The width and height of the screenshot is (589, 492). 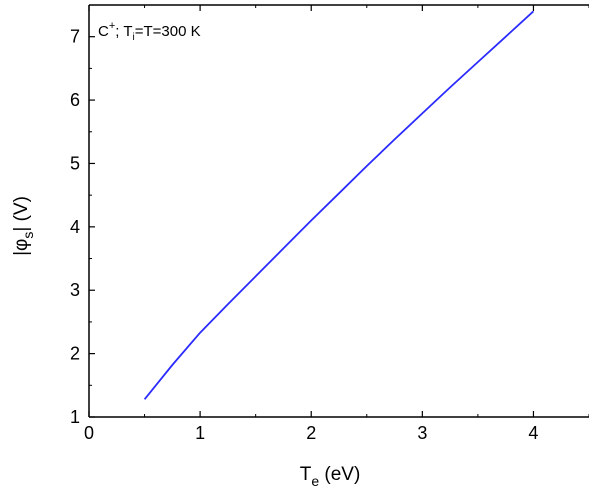 What do you see at coordinates (75, 417) in the screenshot?
I see `y-tick-label: 1` at bounding box center [75, 417].